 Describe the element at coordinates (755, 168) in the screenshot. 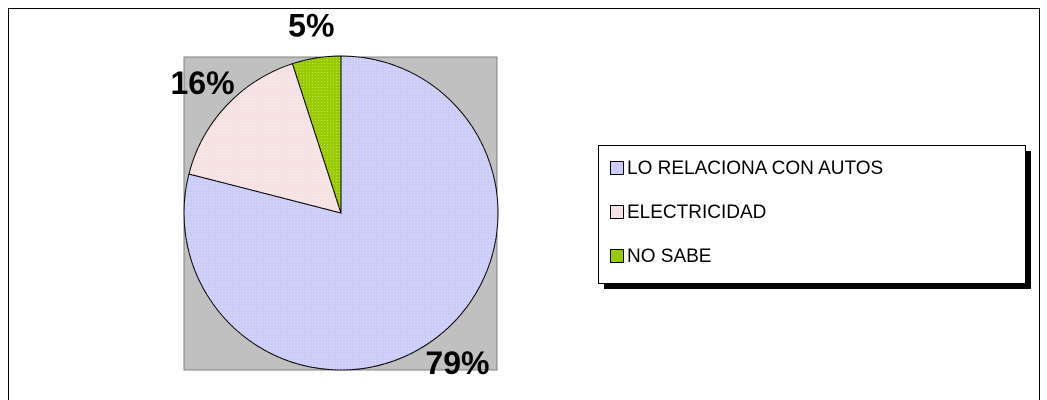

I see `legend-label: LO RELACIONA CON AUTOS` at that location.